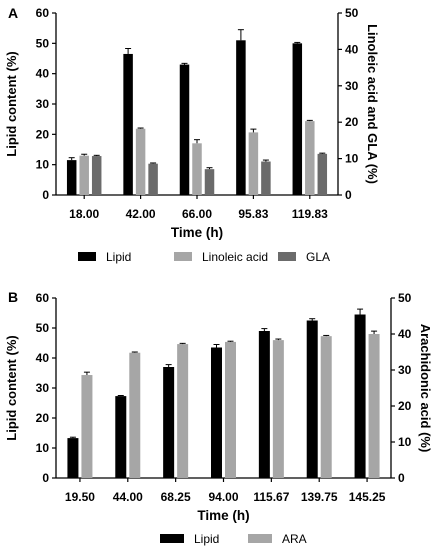 Image resolution: width=447 pixels, height=550 pixels. I want to click on y2-axis-title: Linoleic acid and GLA (%), so click(372, 104).